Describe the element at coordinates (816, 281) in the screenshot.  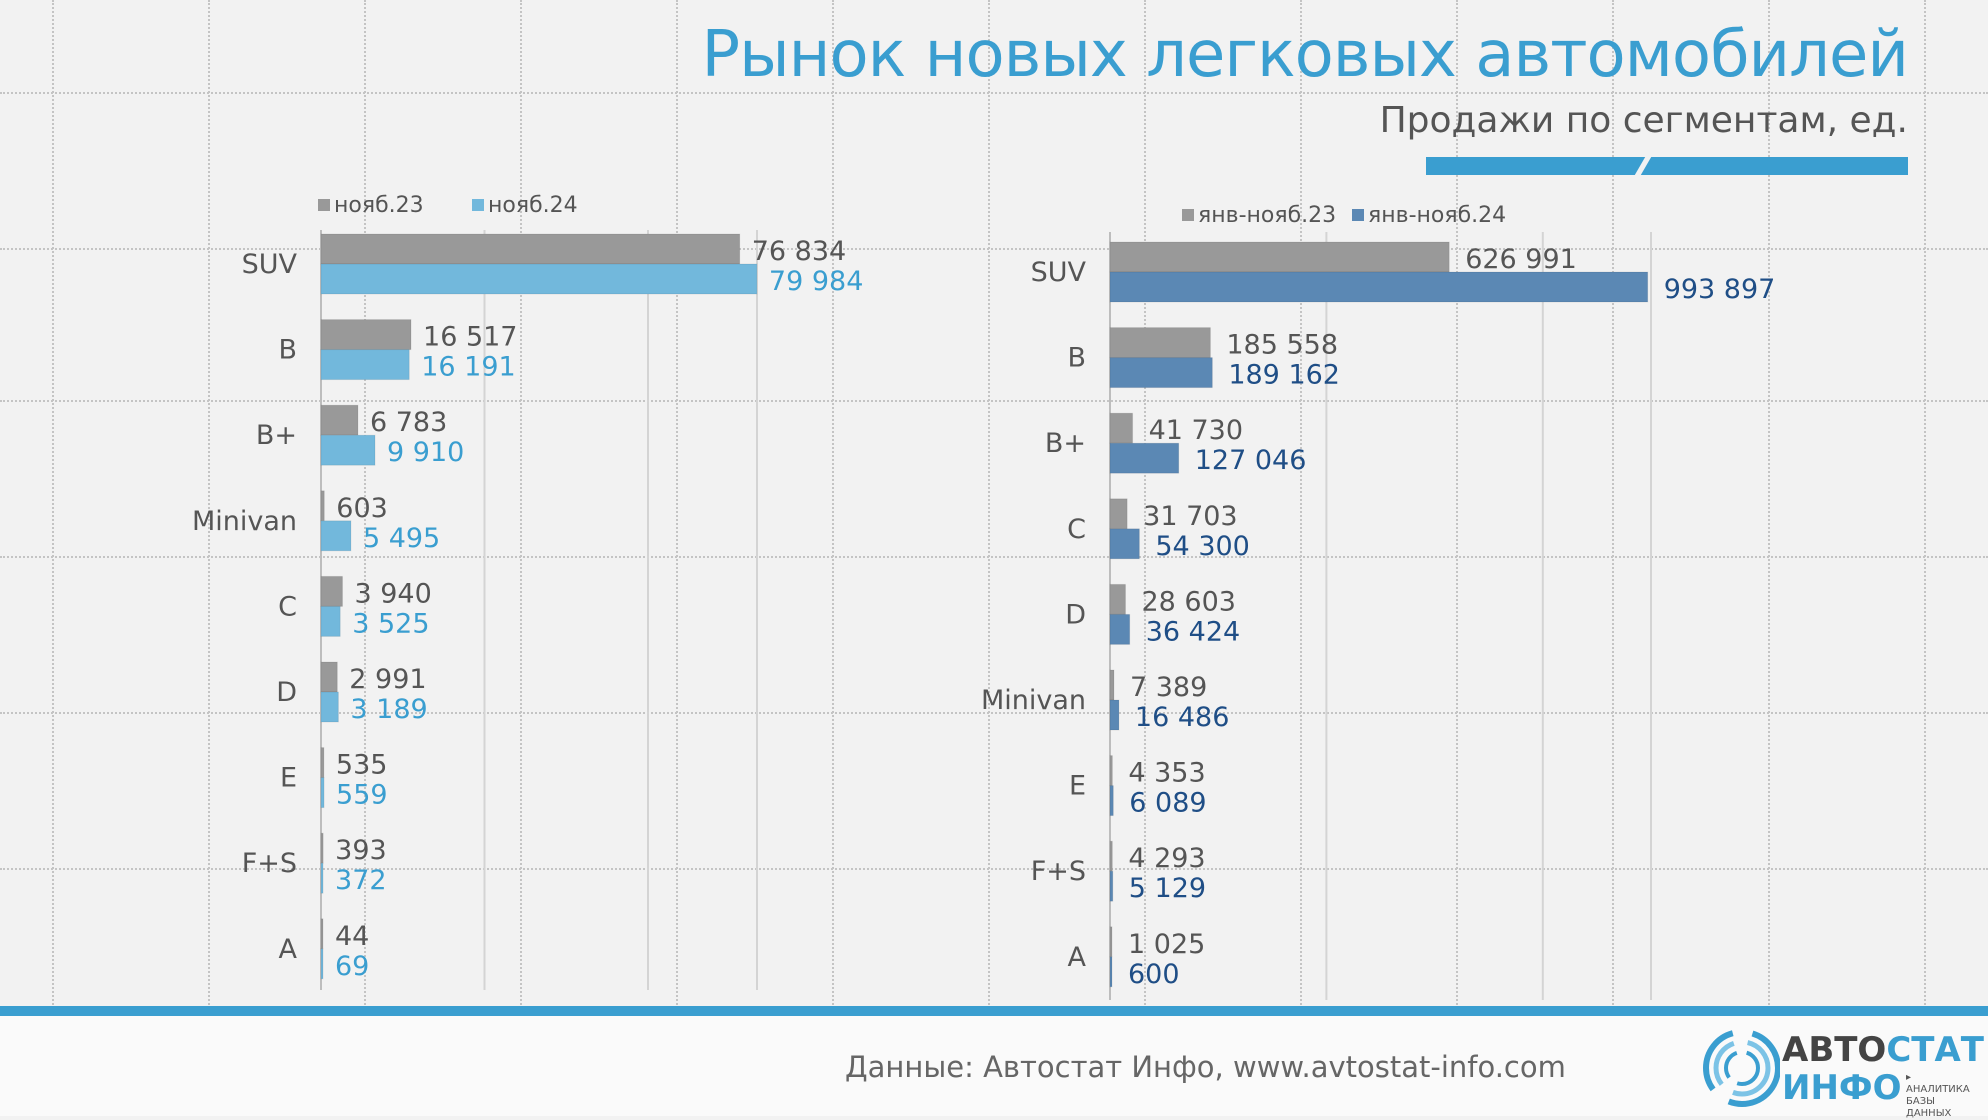
I see `data-label: 79 984` at that location.